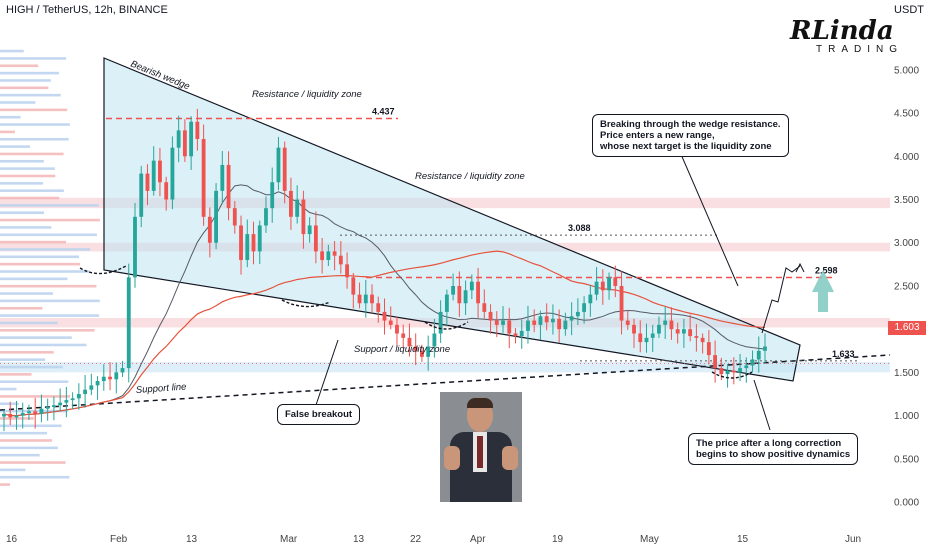 The width and height of the screenshot is (932, 555). Describe the element at coordinates (762, 405) in the screenshot. I see `positive-note-pointer` at that location.